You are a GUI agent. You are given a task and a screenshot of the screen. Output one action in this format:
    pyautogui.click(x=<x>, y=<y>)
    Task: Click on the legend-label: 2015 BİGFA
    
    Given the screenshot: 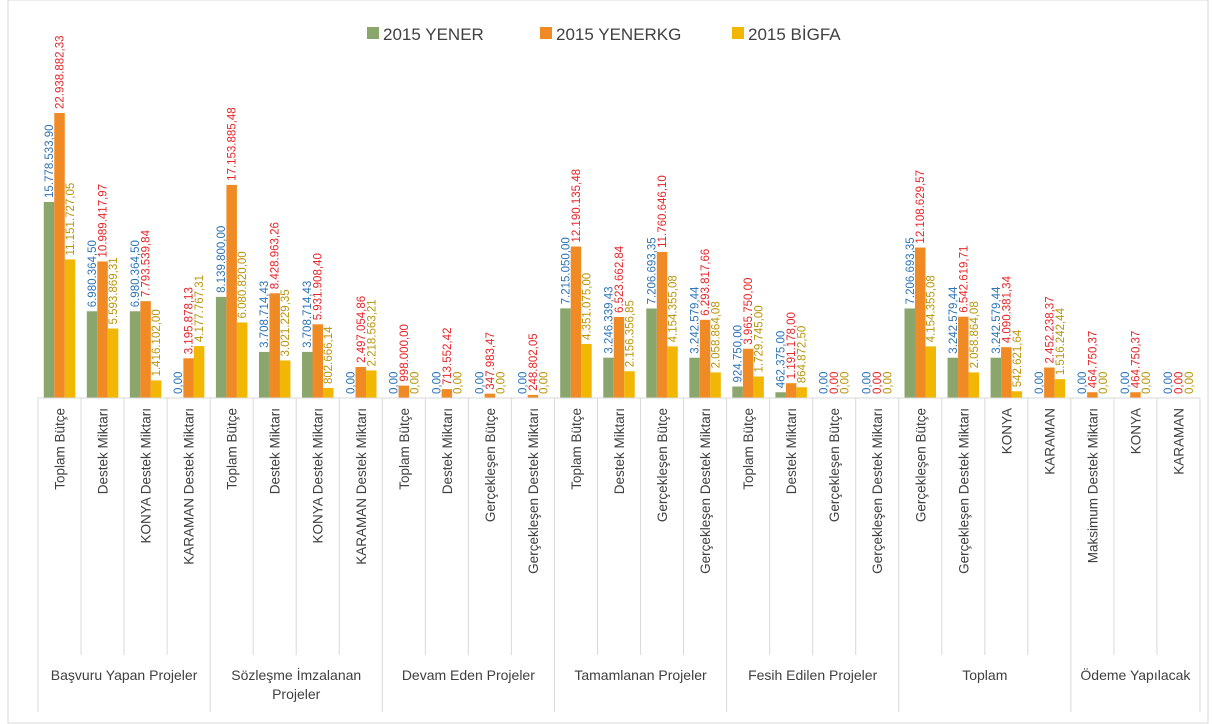 What is the action you would take?
    pyautogui.click(x=794, y=34)
    